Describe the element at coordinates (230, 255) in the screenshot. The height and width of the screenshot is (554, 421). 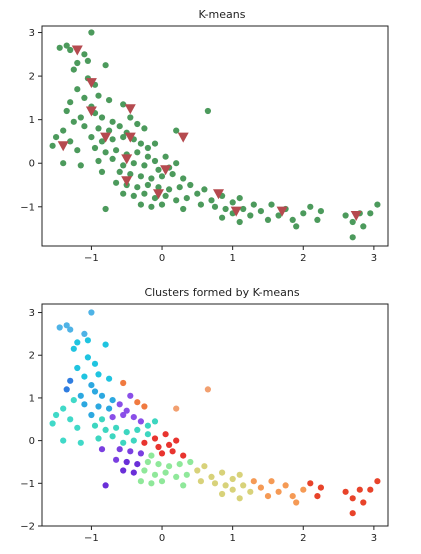
I see `x-axis: −1 0 1 2 3` at that location.